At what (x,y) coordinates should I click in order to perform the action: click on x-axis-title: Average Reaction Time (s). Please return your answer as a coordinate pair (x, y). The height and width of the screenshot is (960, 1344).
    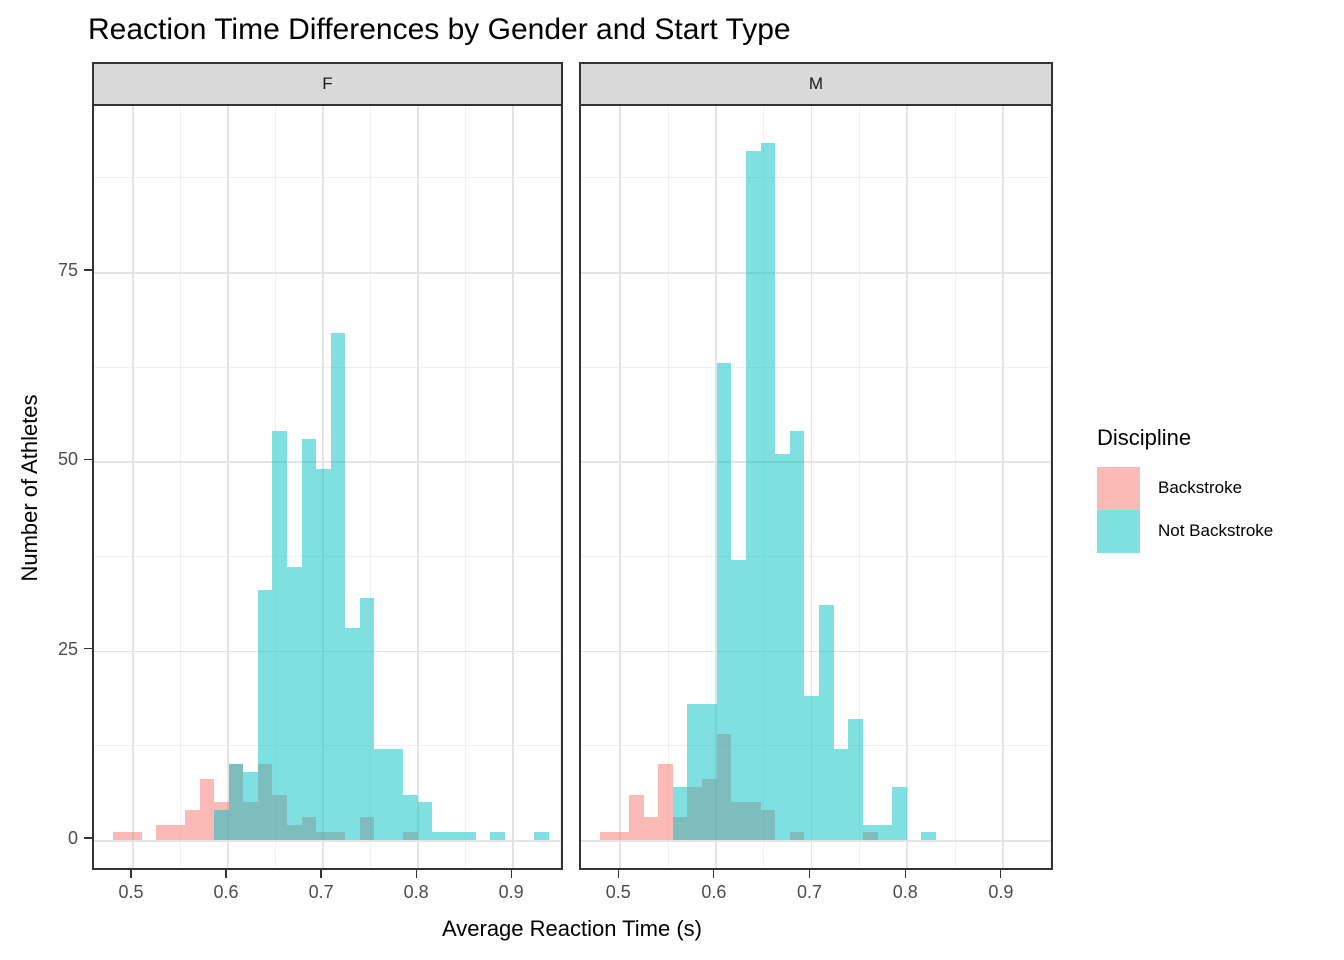
    Looking at the image, I should click on (572, 928).